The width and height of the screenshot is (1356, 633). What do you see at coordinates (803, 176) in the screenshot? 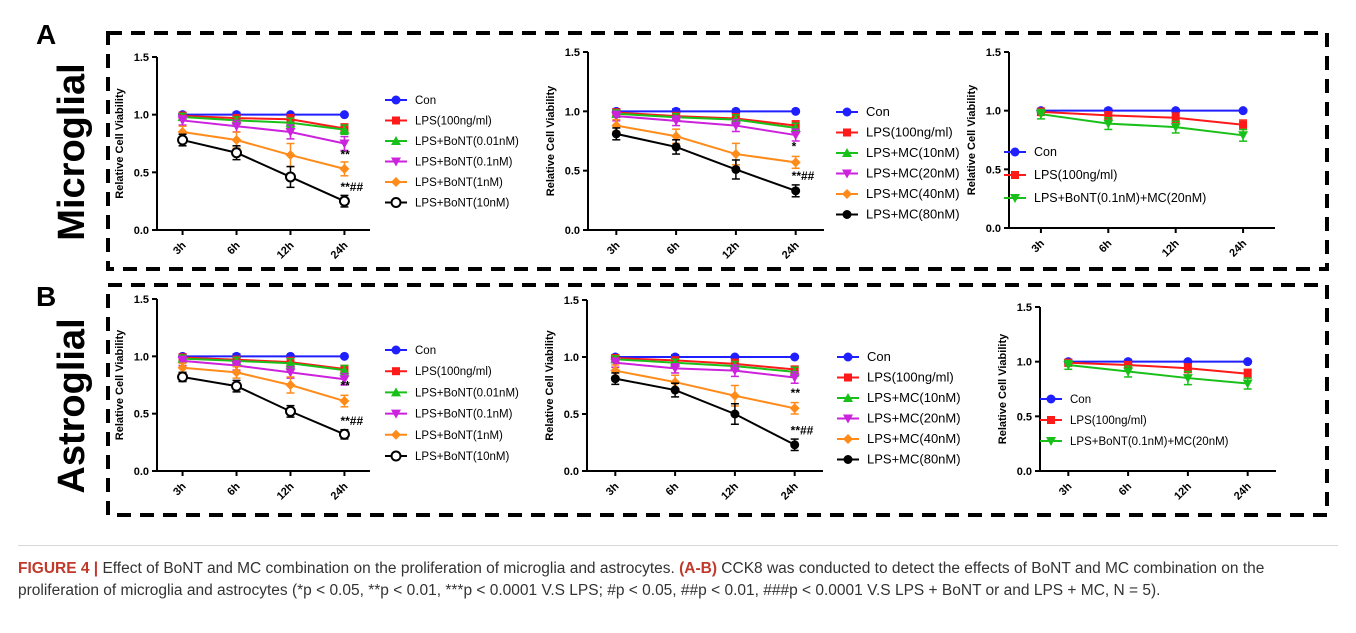
I see `significance-annotation: **##` at bounding box center [803, 176].